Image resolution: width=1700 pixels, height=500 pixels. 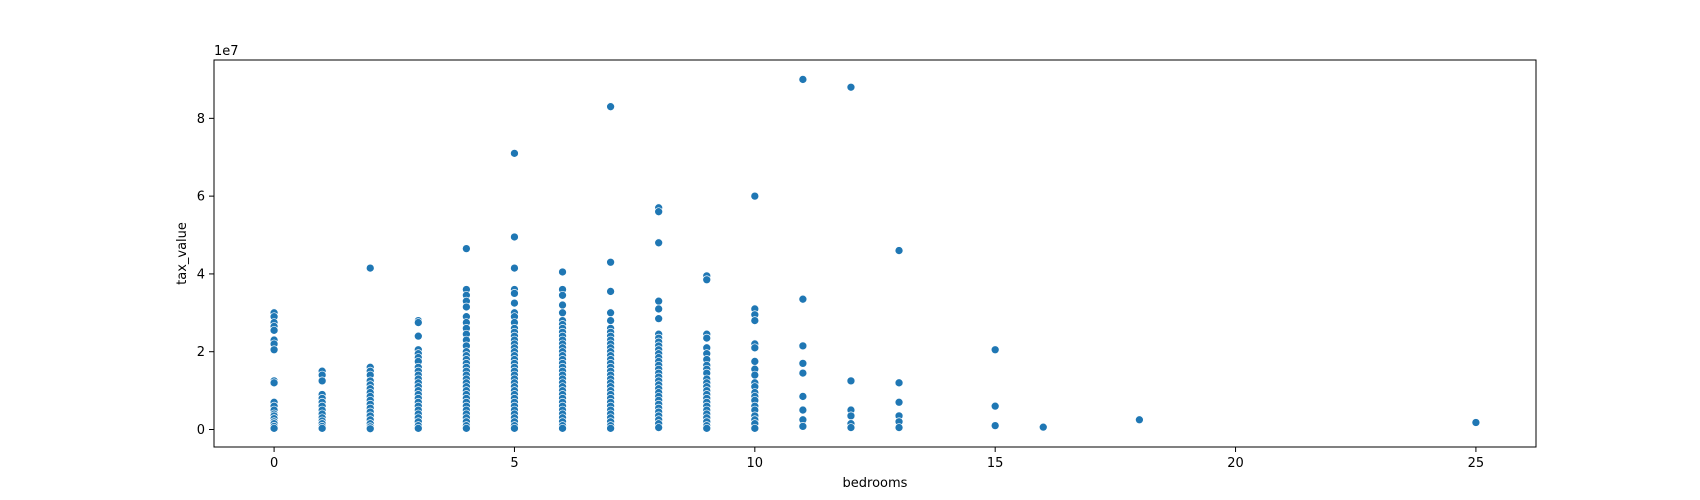 What do you see at coordinates (182, 253) in the screenshot?
I see `y-axis-label: tax_value` at bounding box center [182, 253].